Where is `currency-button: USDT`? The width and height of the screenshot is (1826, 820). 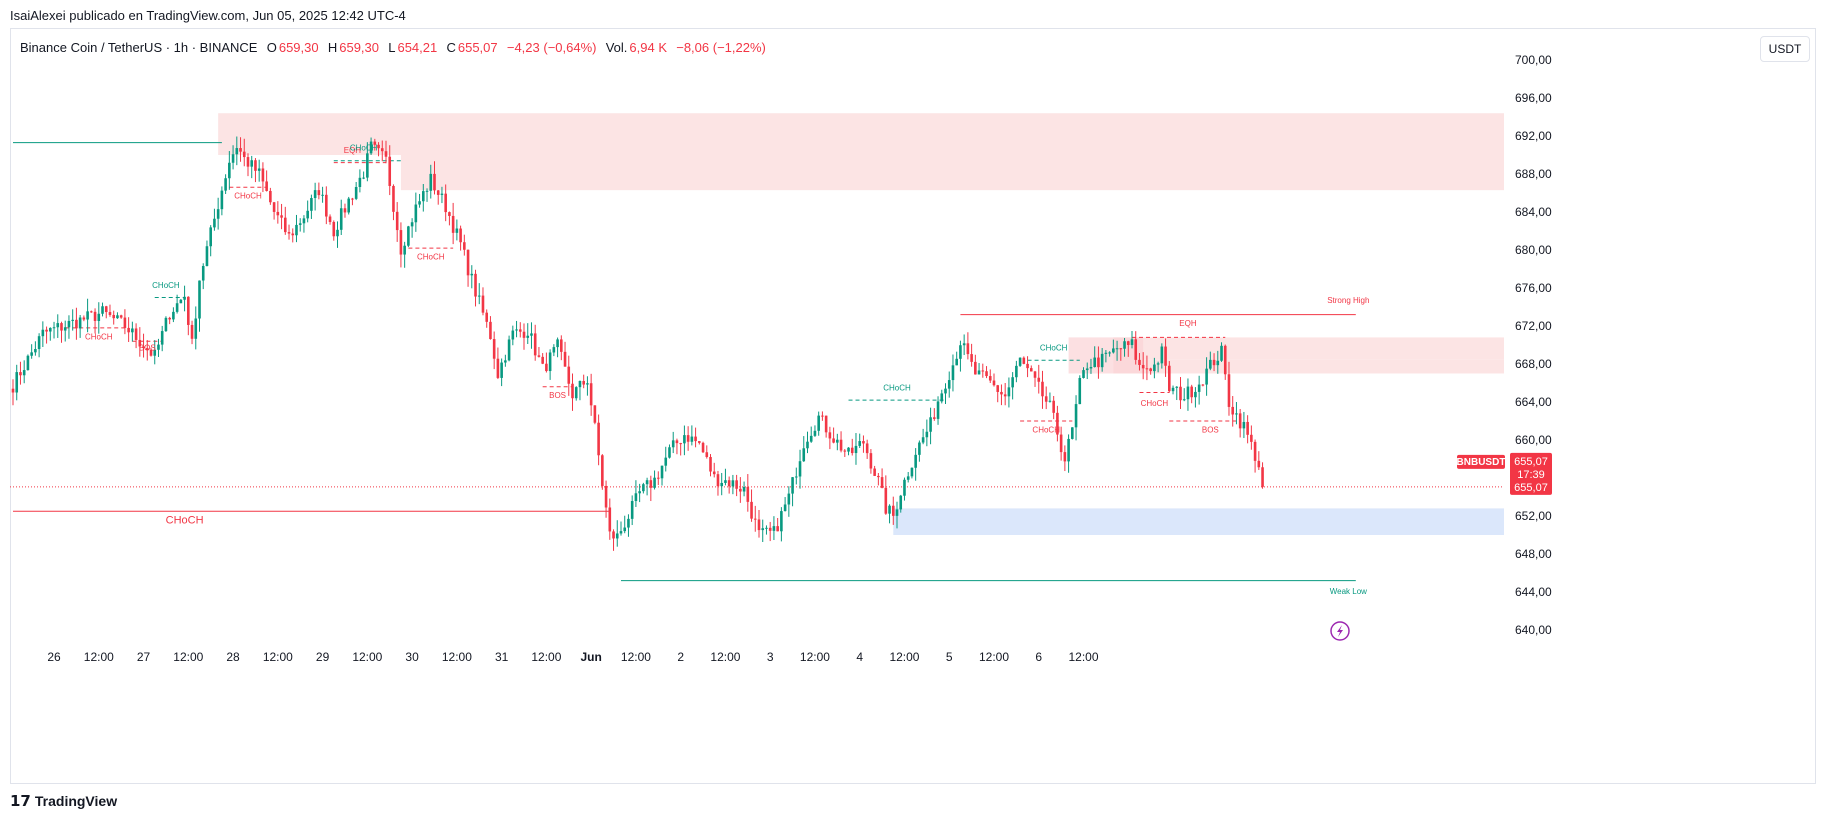
currency-button: USDT is located at coordinates (1785, 49).